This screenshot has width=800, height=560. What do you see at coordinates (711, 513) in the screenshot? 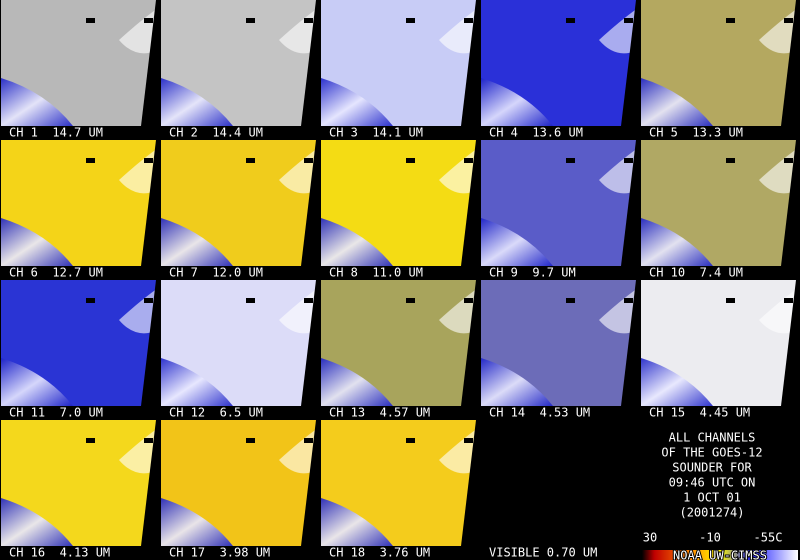
I see `info-line: (2001274)` at bounding box center [711, 513].